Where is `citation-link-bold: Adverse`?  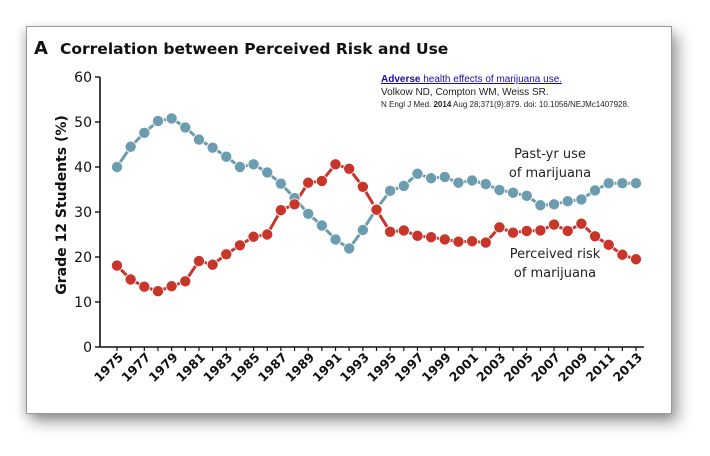
citation-link-bold: Adverse is located at coordinates (401, 79).